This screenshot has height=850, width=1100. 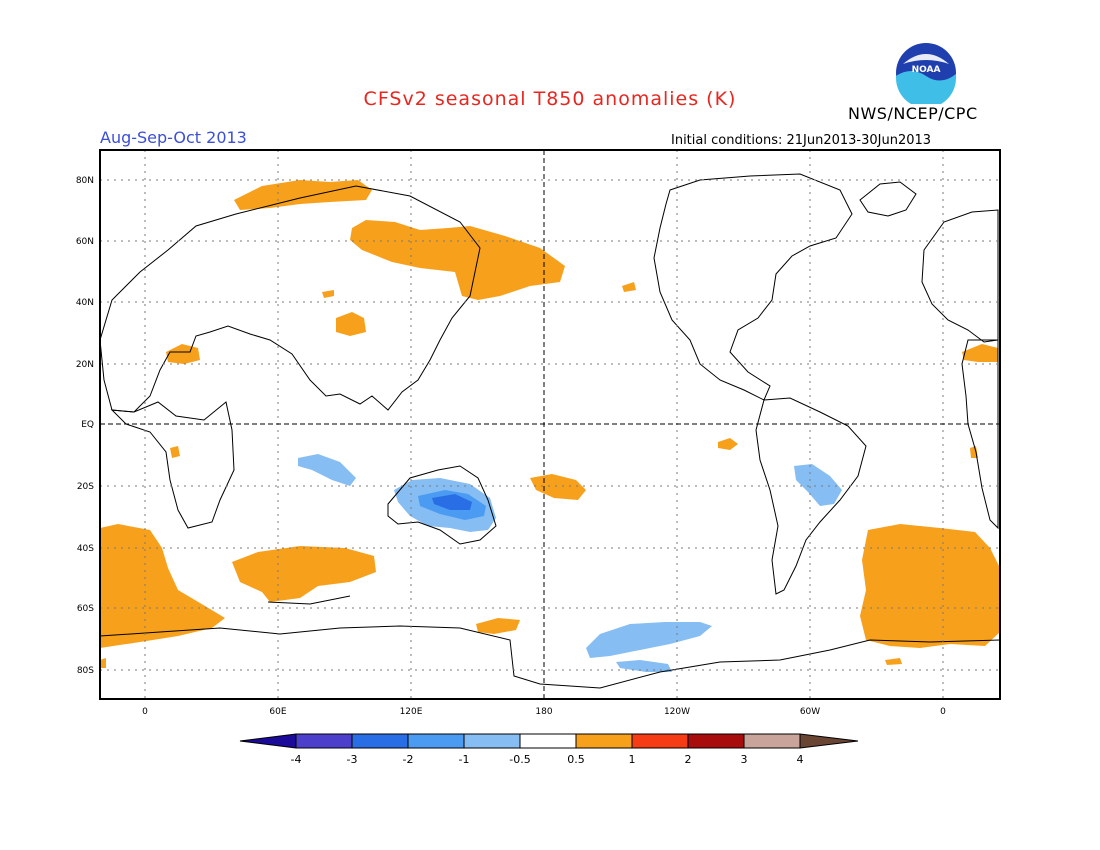 I want to click on lon-label: 180, so click(x=543, y=712).